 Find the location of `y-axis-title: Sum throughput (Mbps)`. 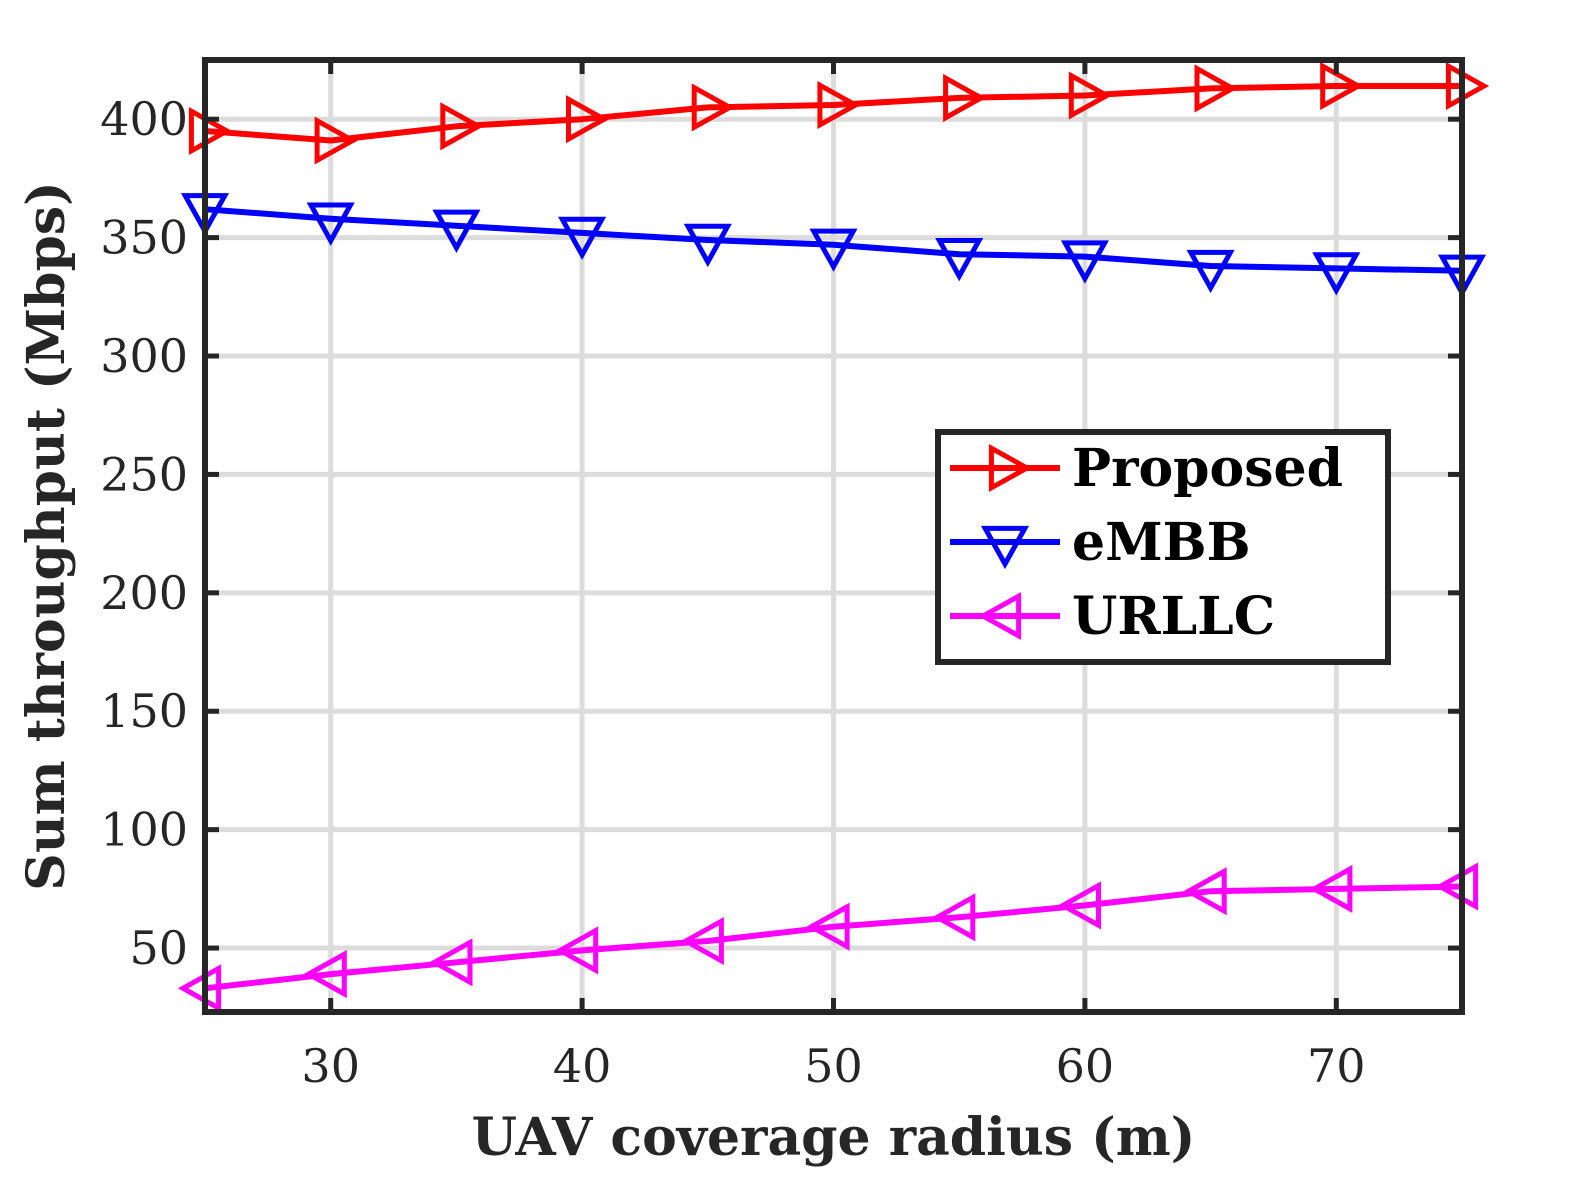

y-axis-title: Sum throughput (Mbps) is located at coordinates (46, 535).